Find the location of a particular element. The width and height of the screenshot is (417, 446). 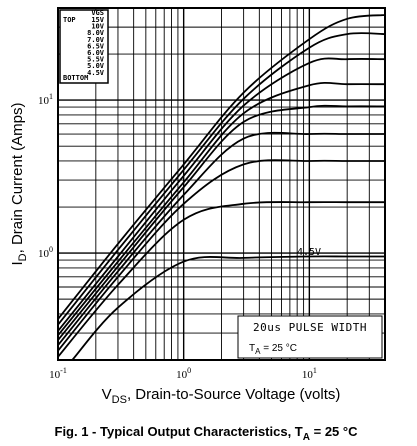

legend-box is located at coordinates (84, 46).